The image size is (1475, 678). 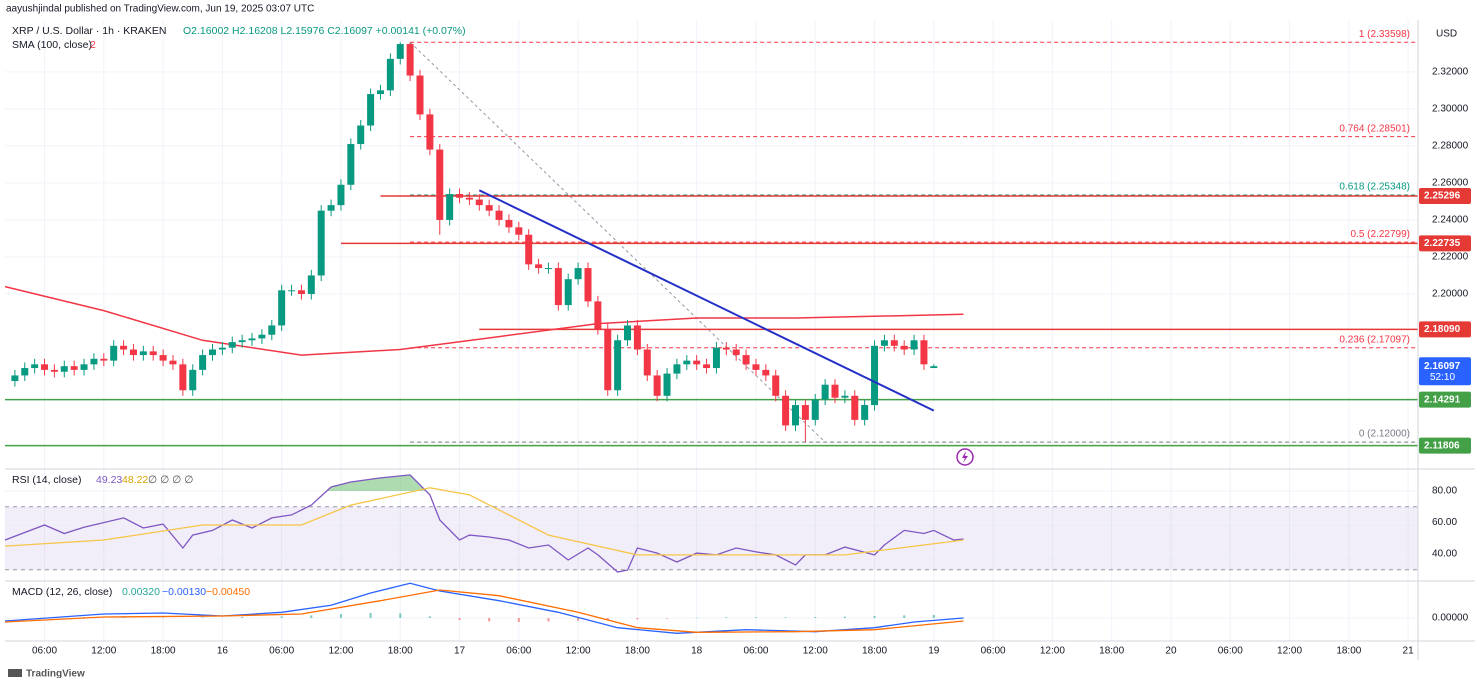 I want to click on macd-hist-value: 0.00320, so click(x=141, y=592).